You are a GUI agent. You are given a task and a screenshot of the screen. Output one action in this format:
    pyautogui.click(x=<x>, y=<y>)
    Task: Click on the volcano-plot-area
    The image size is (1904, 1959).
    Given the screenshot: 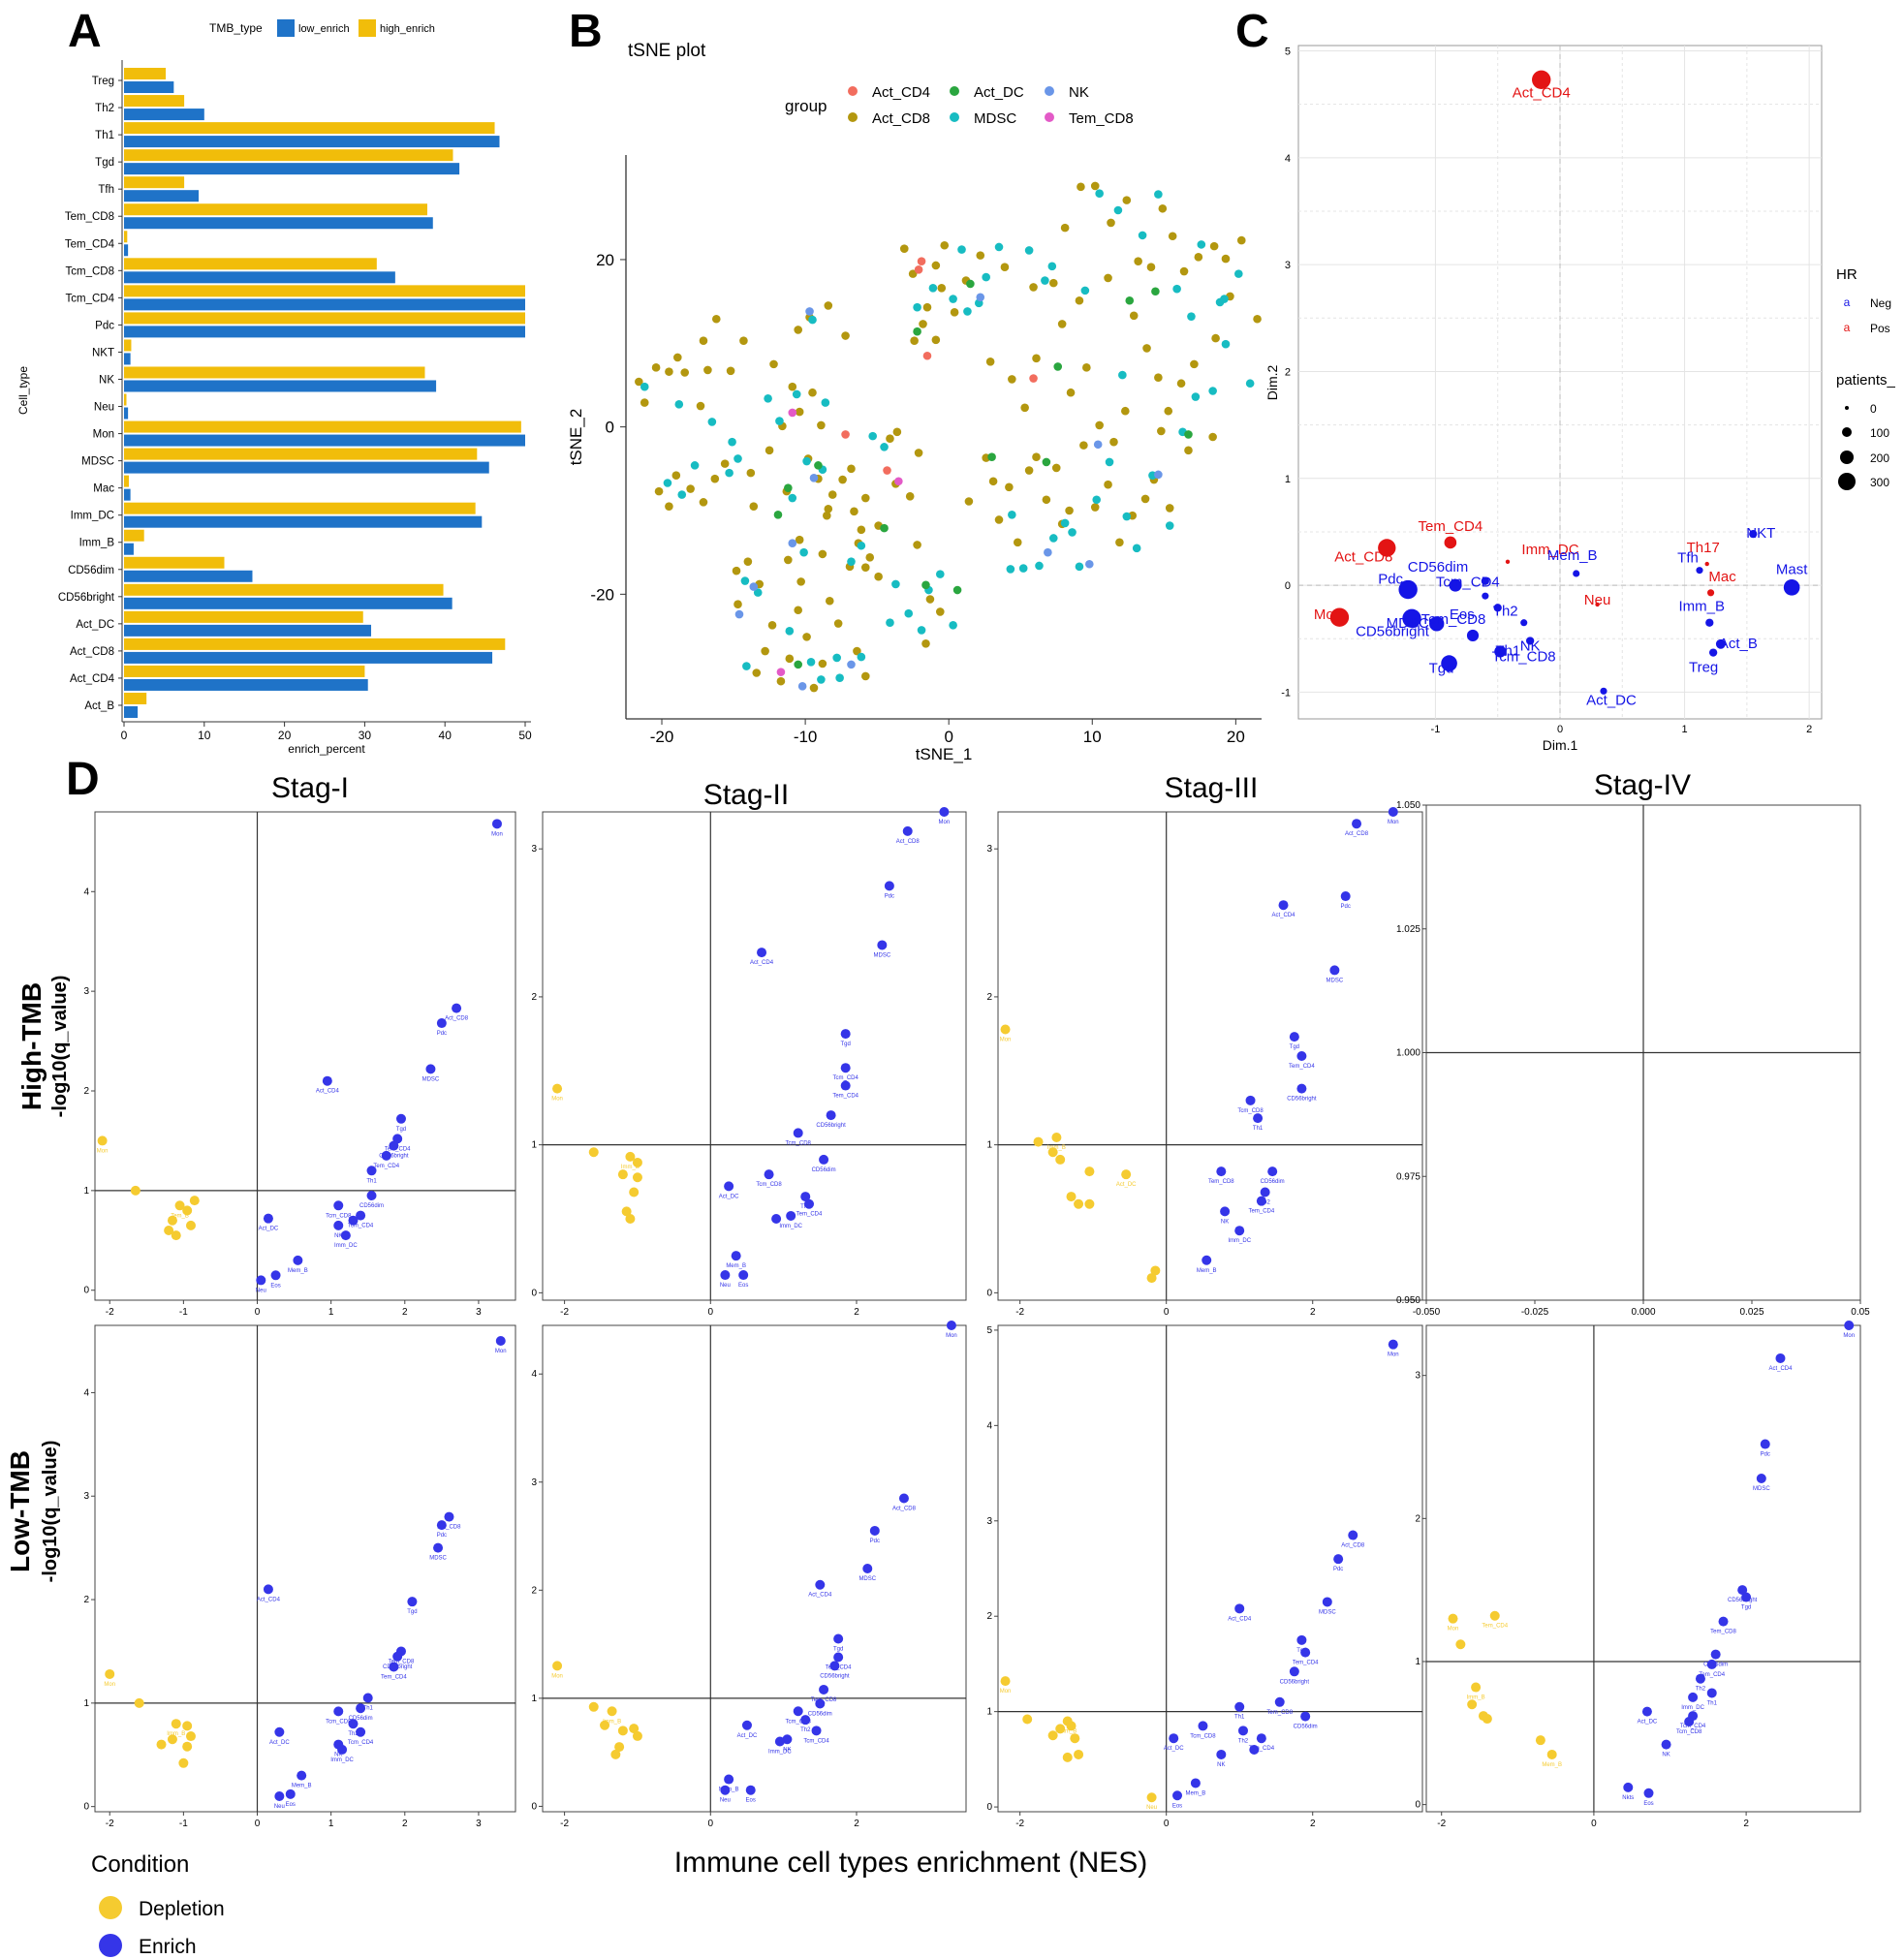 What is the action you would take?
    pyautogui.click(x=755, y=1568)
    